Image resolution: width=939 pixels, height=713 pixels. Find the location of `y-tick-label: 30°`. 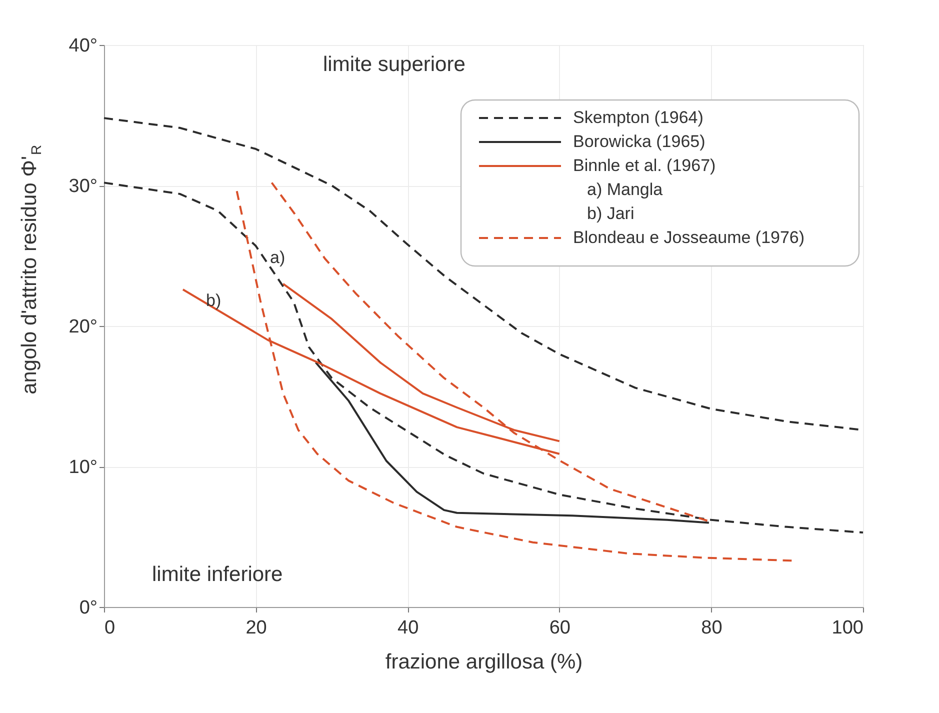

y-tick-label: 30° is located at coordinates (83, 186).